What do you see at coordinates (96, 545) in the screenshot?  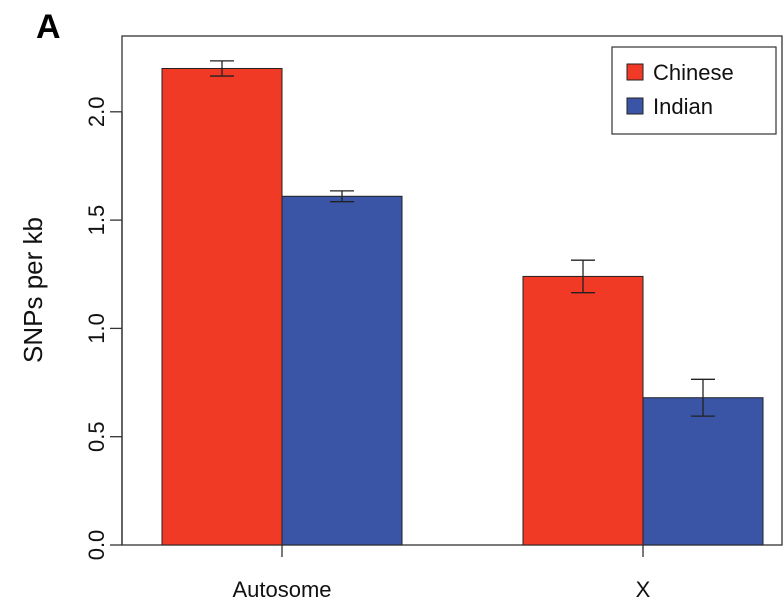 I see `y-tick-label: 0.0` at bounding box center [96, 545].